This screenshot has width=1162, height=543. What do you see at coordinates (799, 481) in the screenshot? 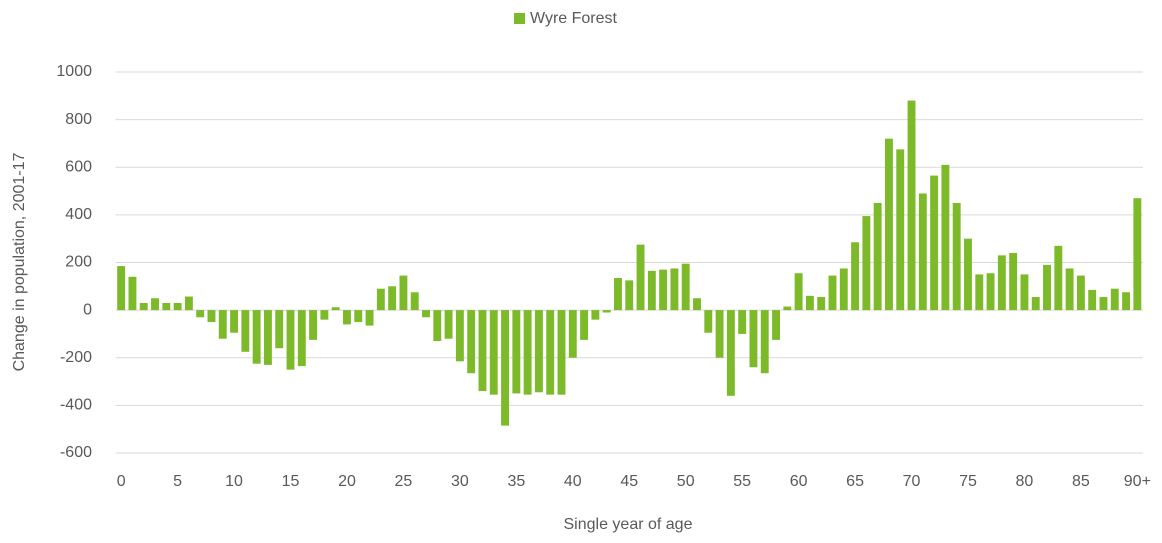
I see `x-tick-label: 60` at bounding box center [799, 481].